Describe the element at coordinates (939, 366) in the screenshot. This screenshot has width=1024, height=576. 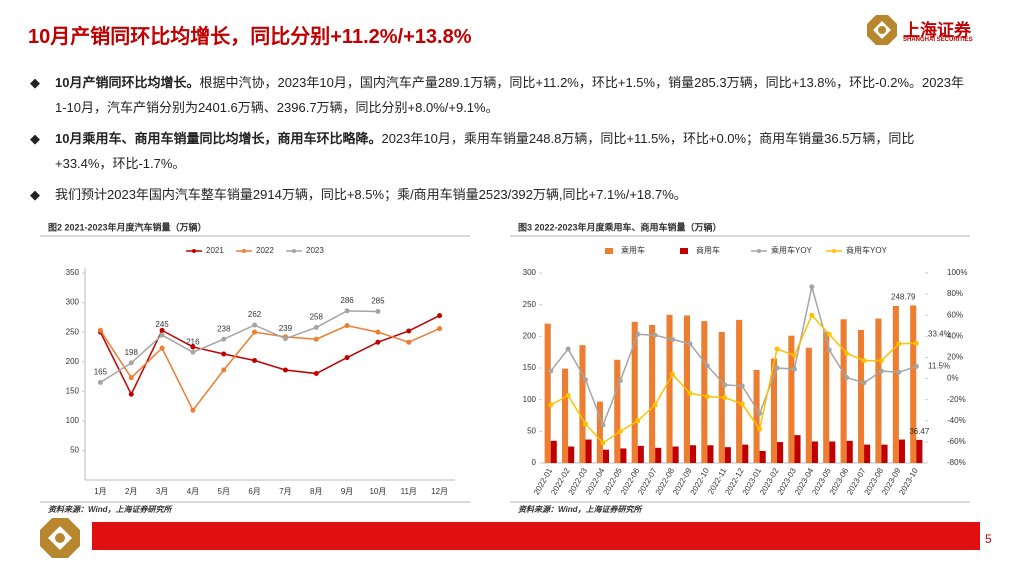
I see `data-label: 11.5%` at that location.